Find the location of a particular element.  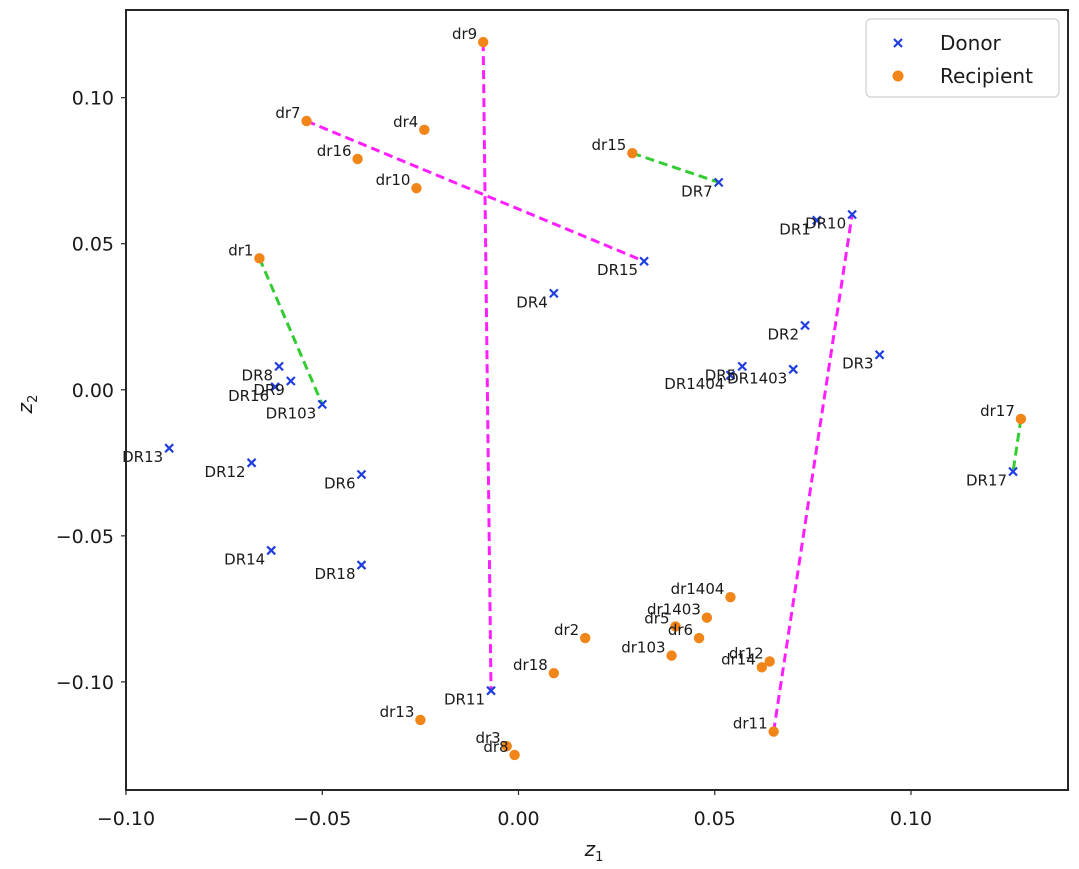

donor-marker-DR14 is located at coordinates (271, 550).